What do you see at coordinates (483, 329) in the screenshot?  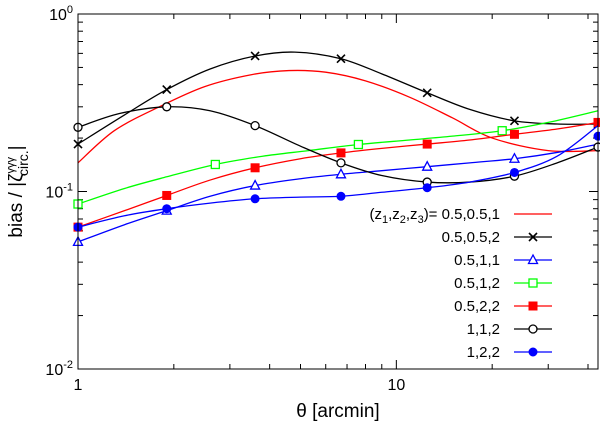 I see `legend-label: 1,1,2` at bounding box center [483, 329].